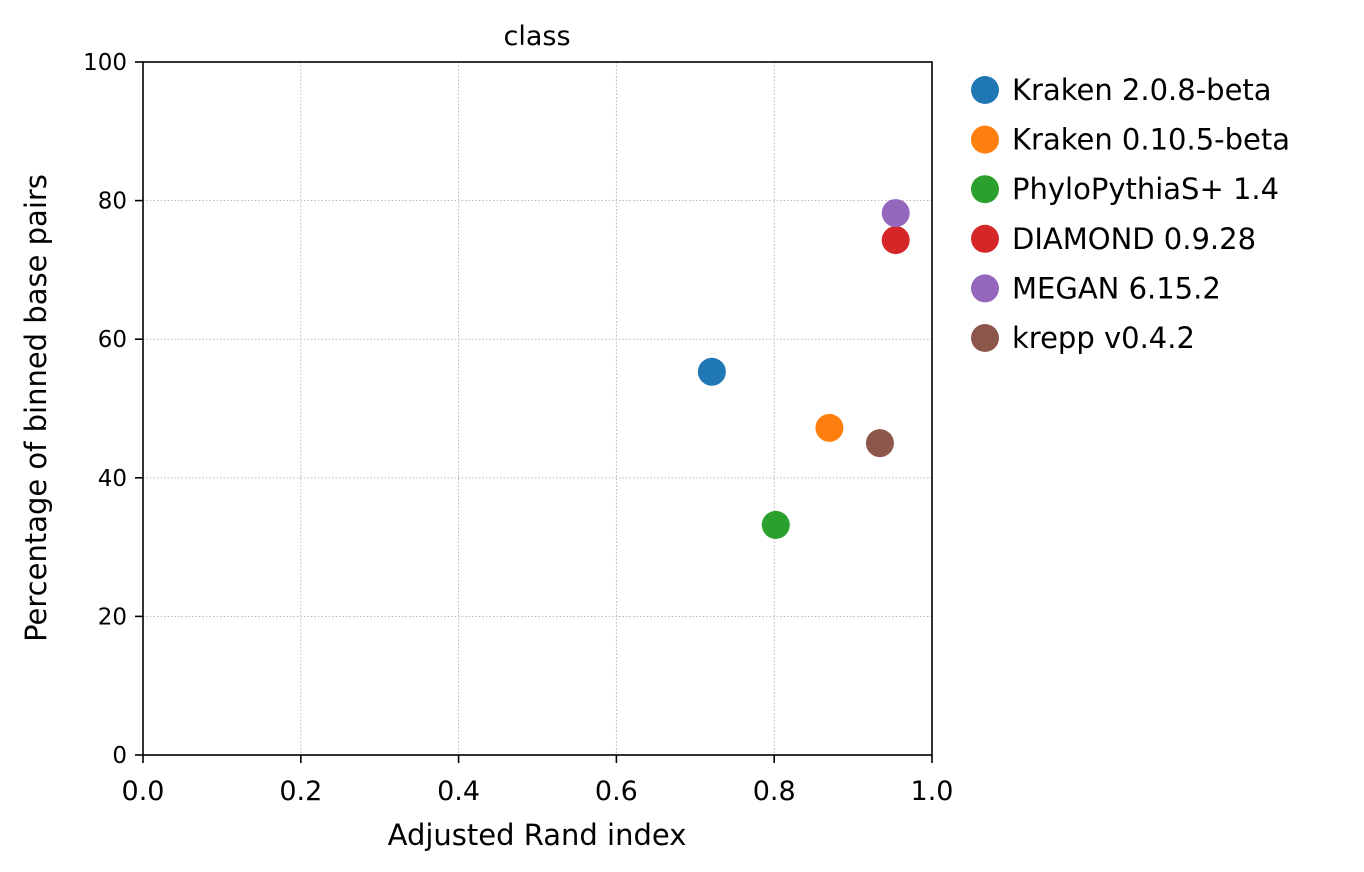 Image resolution: width=1364 pixels, height=872 pixels. I want to click on x-tick-label: 0.4, so click(458, 791).